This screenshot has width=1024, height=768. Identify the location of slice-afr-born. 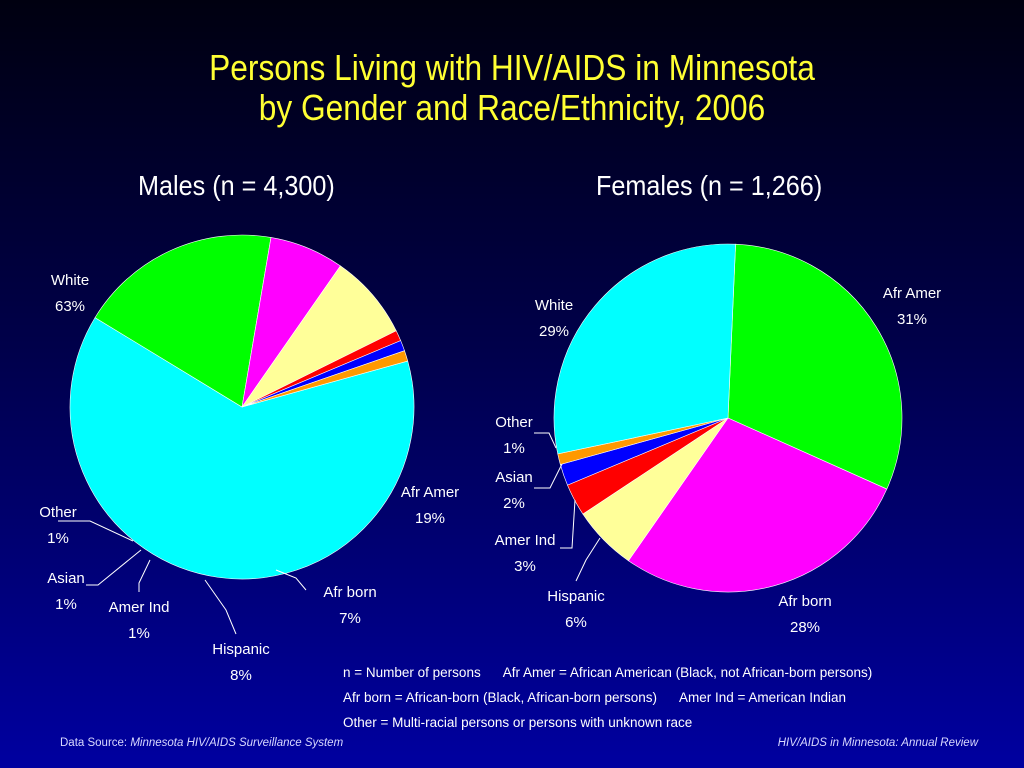
(758, 505).